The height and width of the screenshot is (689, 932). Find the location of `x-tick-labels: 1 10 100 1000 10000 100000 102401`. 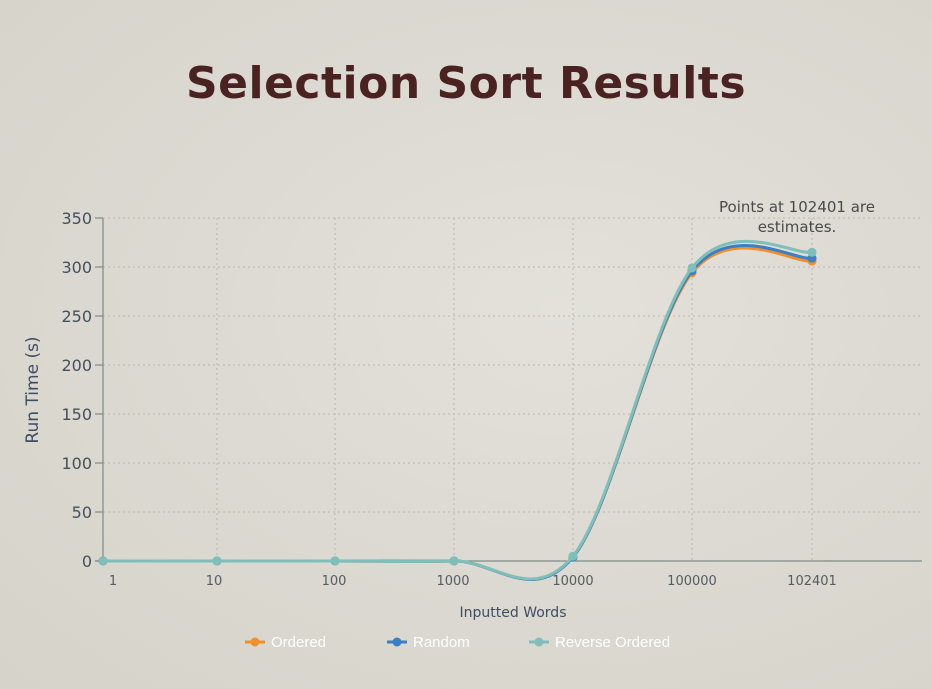

x-tick-labels: 1 10 100 1000 10000 100000 102401 is located at coordinates (473, 581).